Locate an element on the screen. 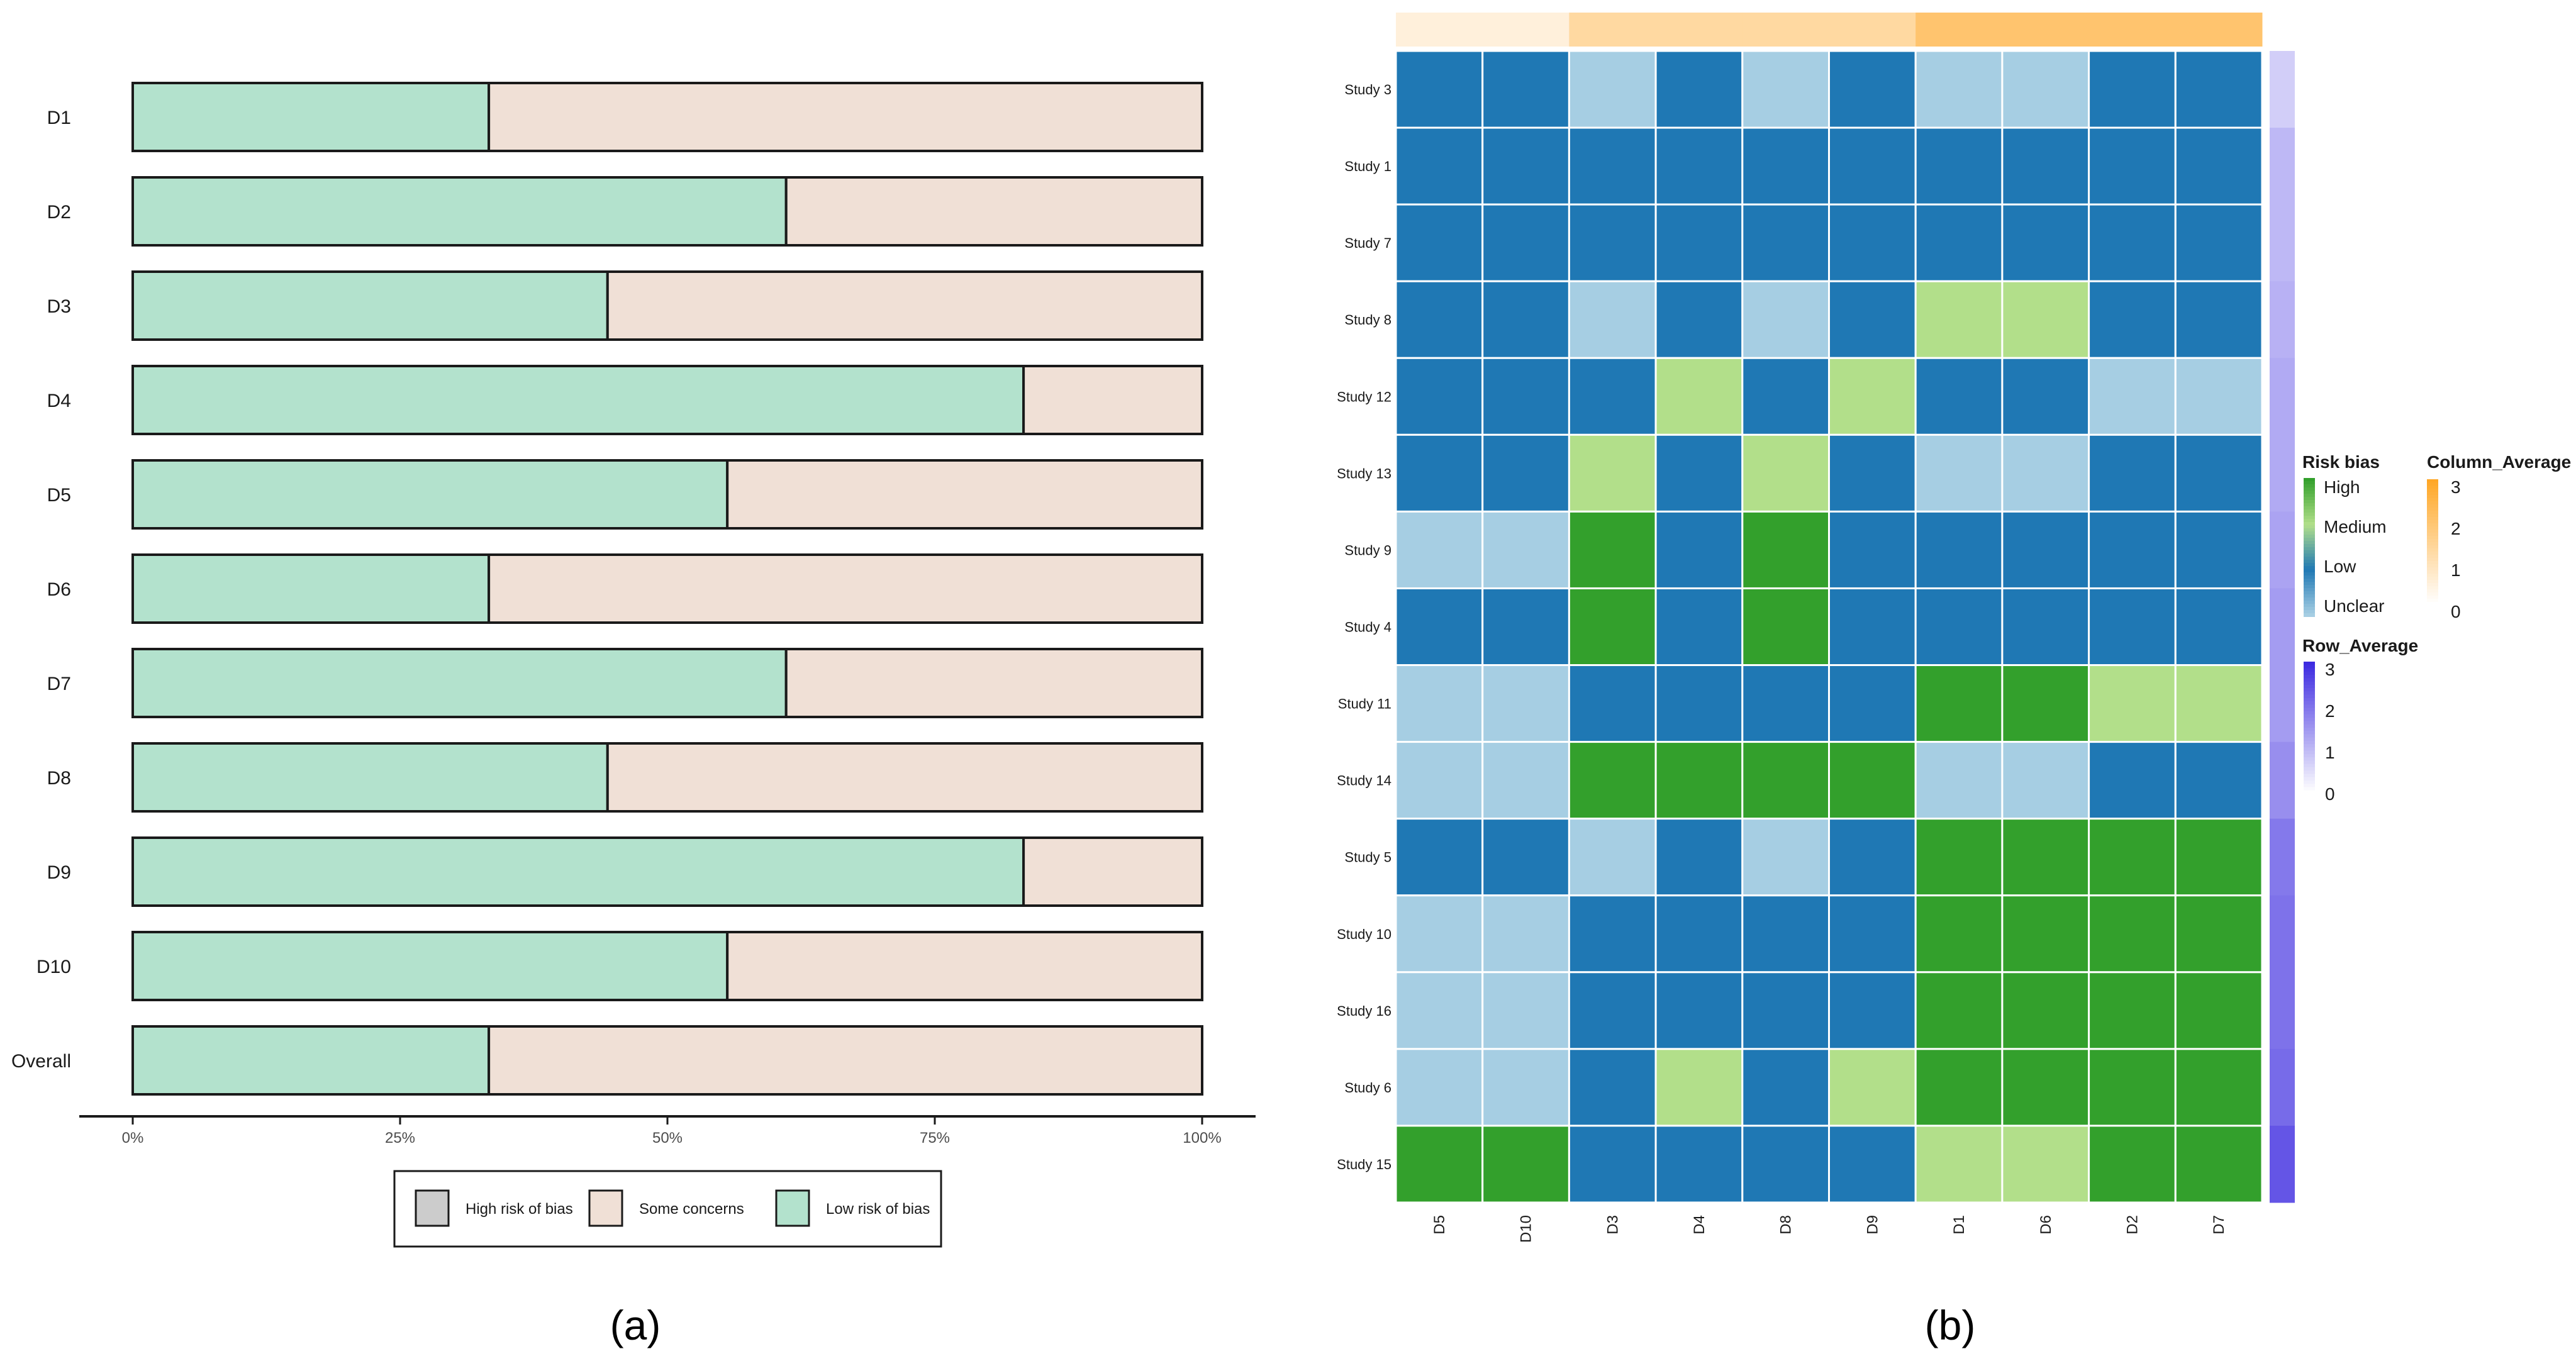 Image resolution: width=2576 pixels, height=1361 pixels. bar-d10-some-concerns is located at coordinates (964, 966).